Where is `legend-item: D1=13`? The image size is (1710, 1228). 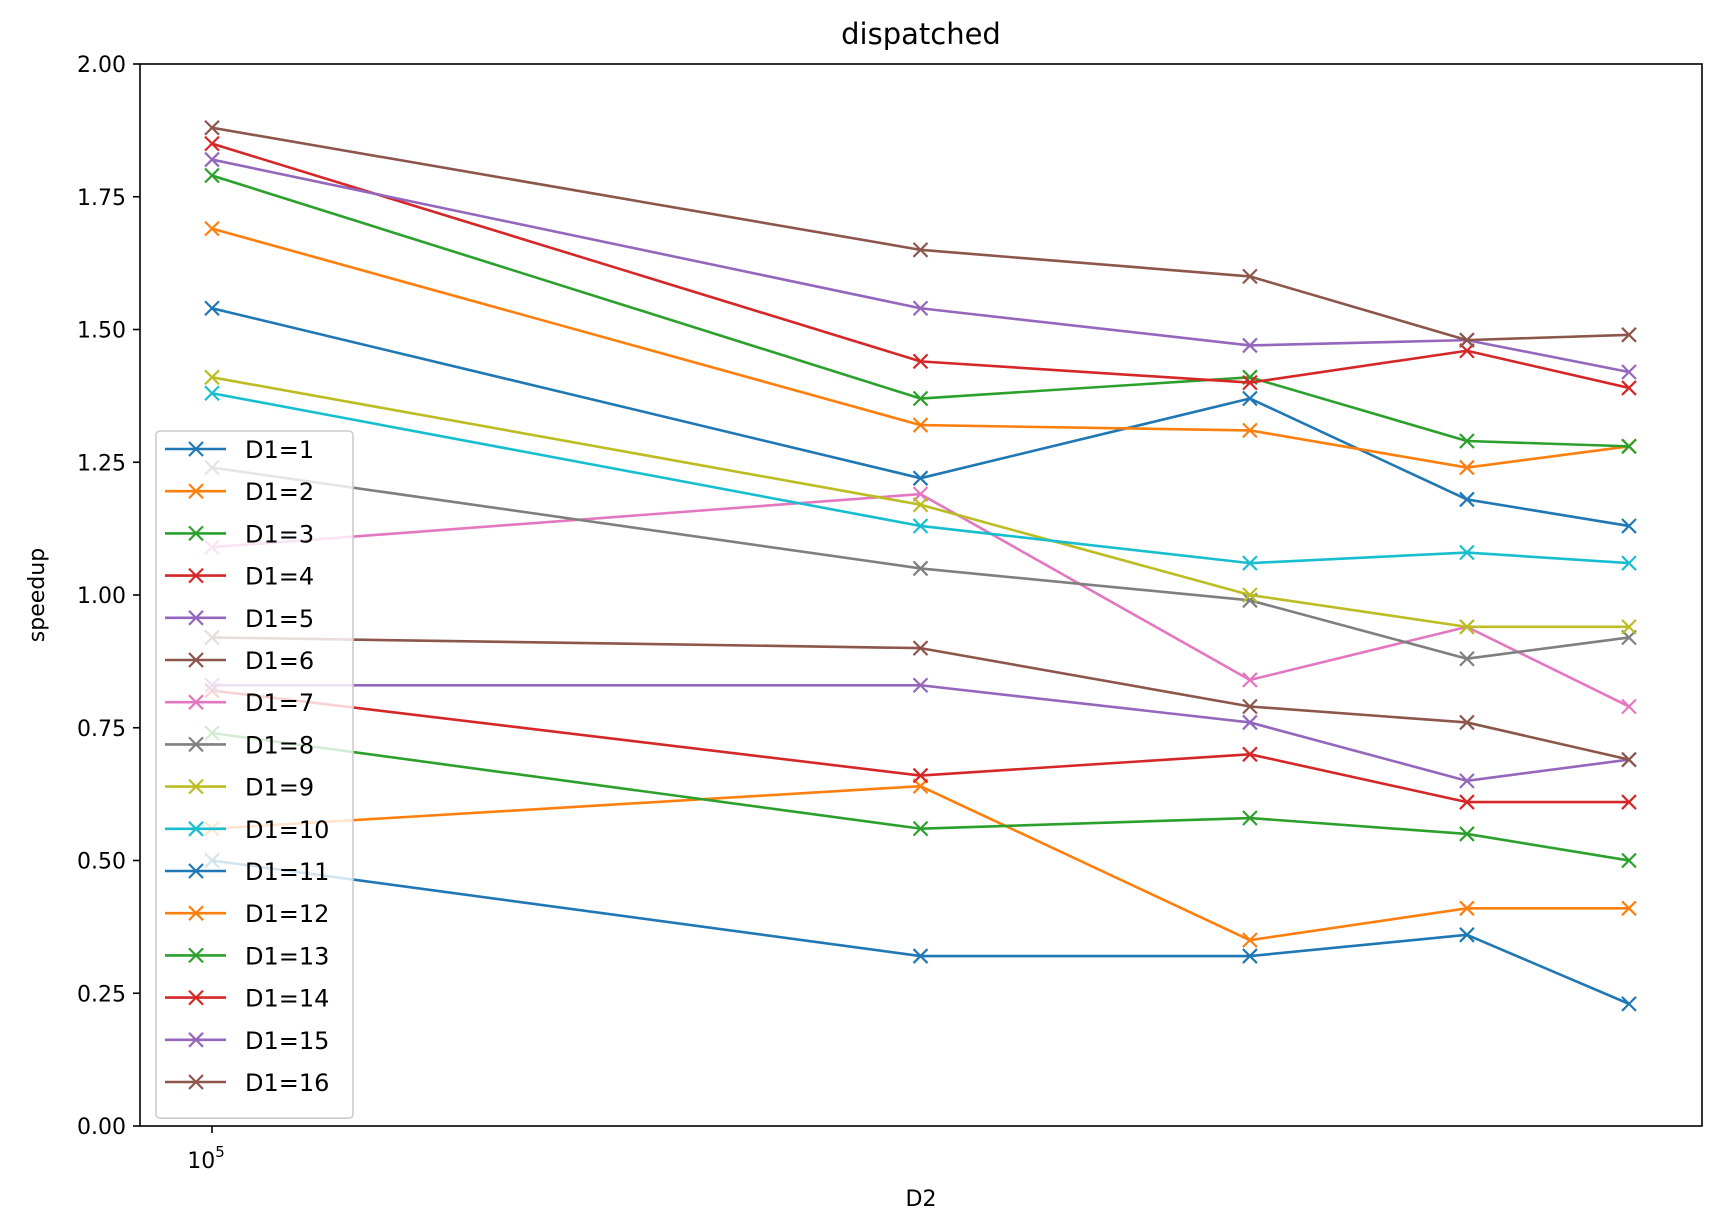 legend-item: D1=13 is located at coordinates (247, 956).